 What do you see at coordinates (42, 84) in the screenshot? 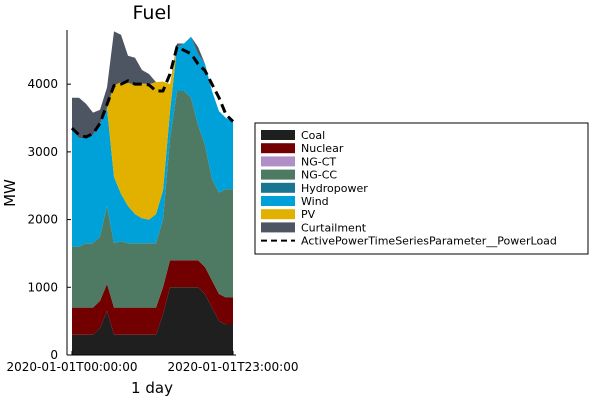
I see `y-tick-label: 4000` at bounding box center [42, 84].